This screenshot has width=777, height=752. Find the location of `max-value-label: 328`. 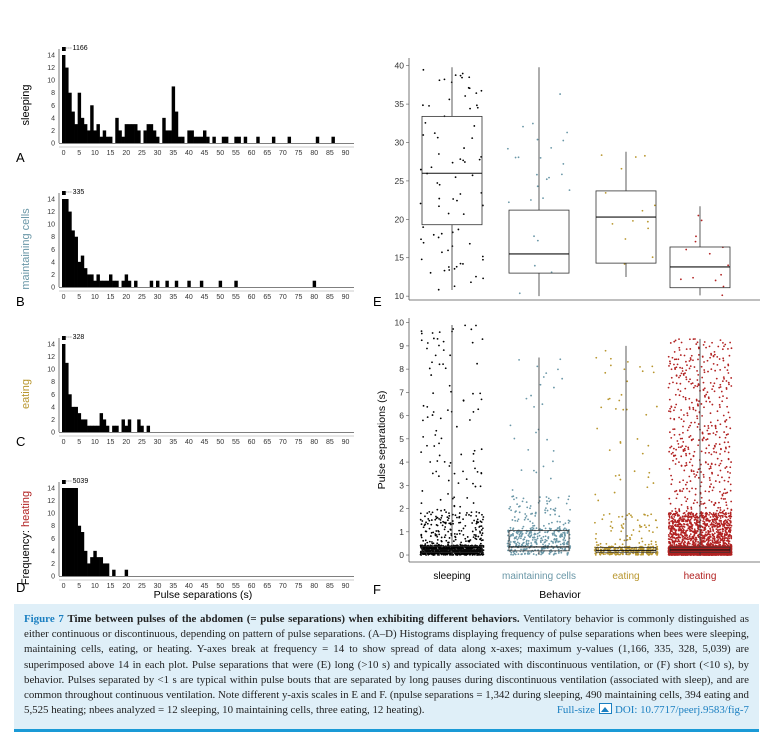

max-value-label: 328 is located at coordinates (79, 337).